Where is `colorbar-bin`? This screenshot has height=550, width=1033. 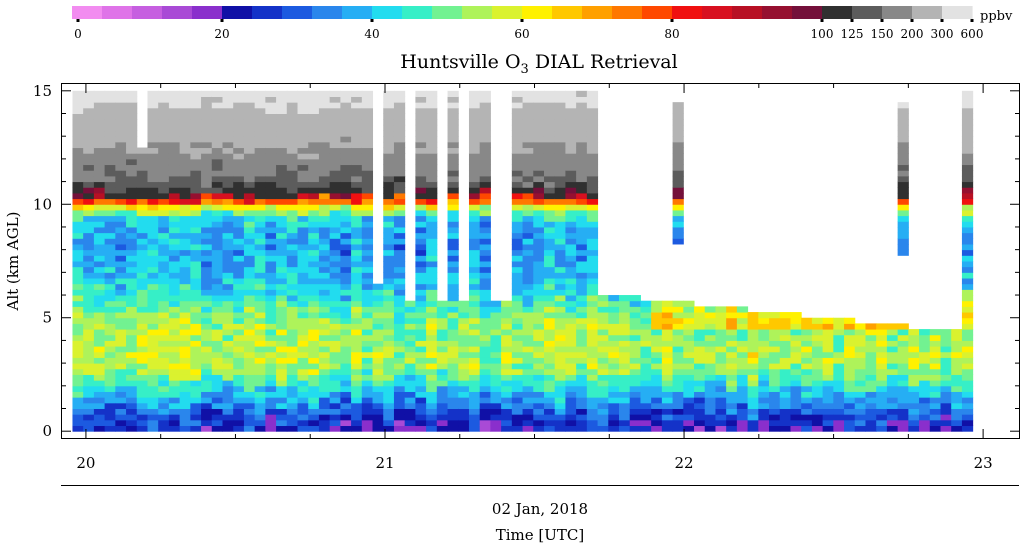
colorbar-bin is located at coordinates (297, 12).